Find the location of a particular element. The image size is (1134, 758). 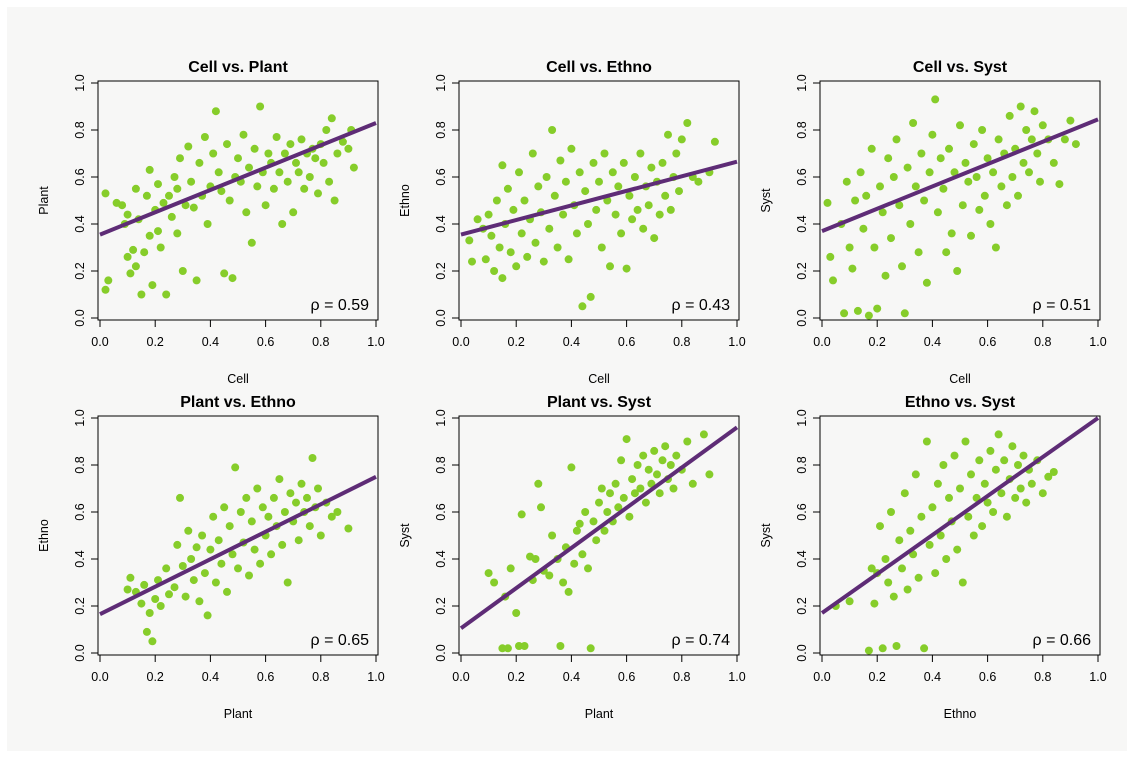

y-tick-label: 0.6 is located at coordinates (441, 176).